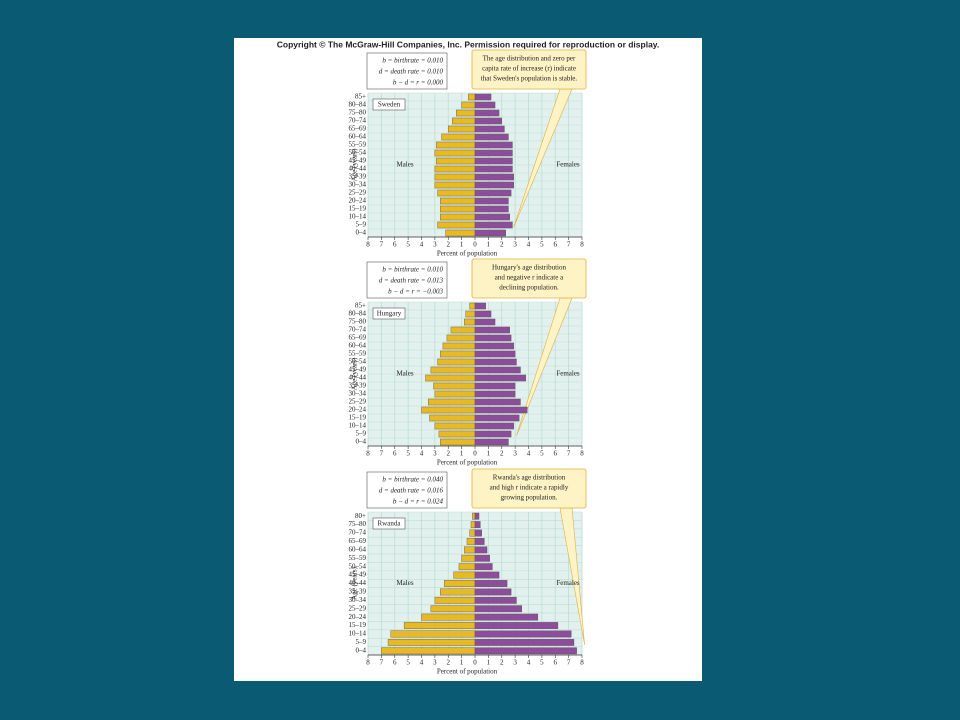 Image resolution: width=960 pixels, height=720 pixels. Describe the element at coordinates (411, 281) in the screenshot. I see `formula: d = death rate = 0.013` at that location.